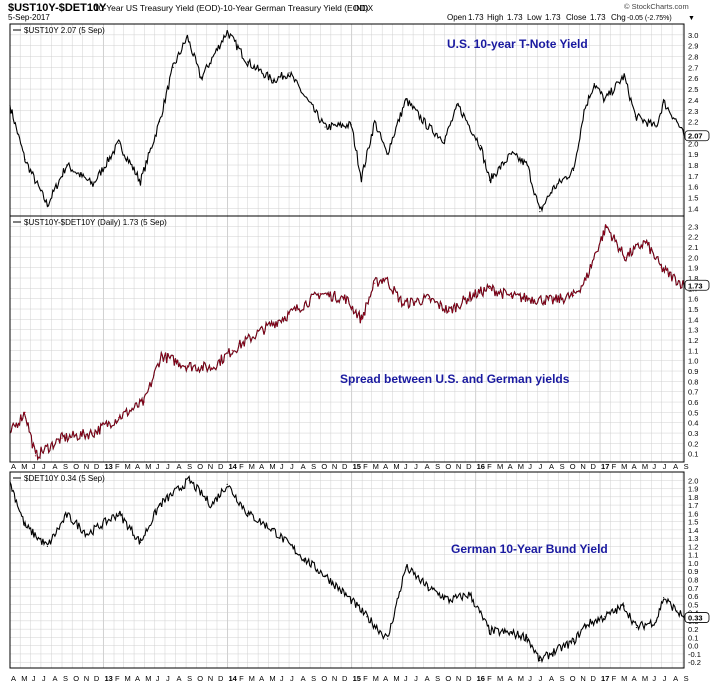  Describe the element at coordinates (693, 46) in the screenshot. I see `y-tick-label: 2.9` at that location.